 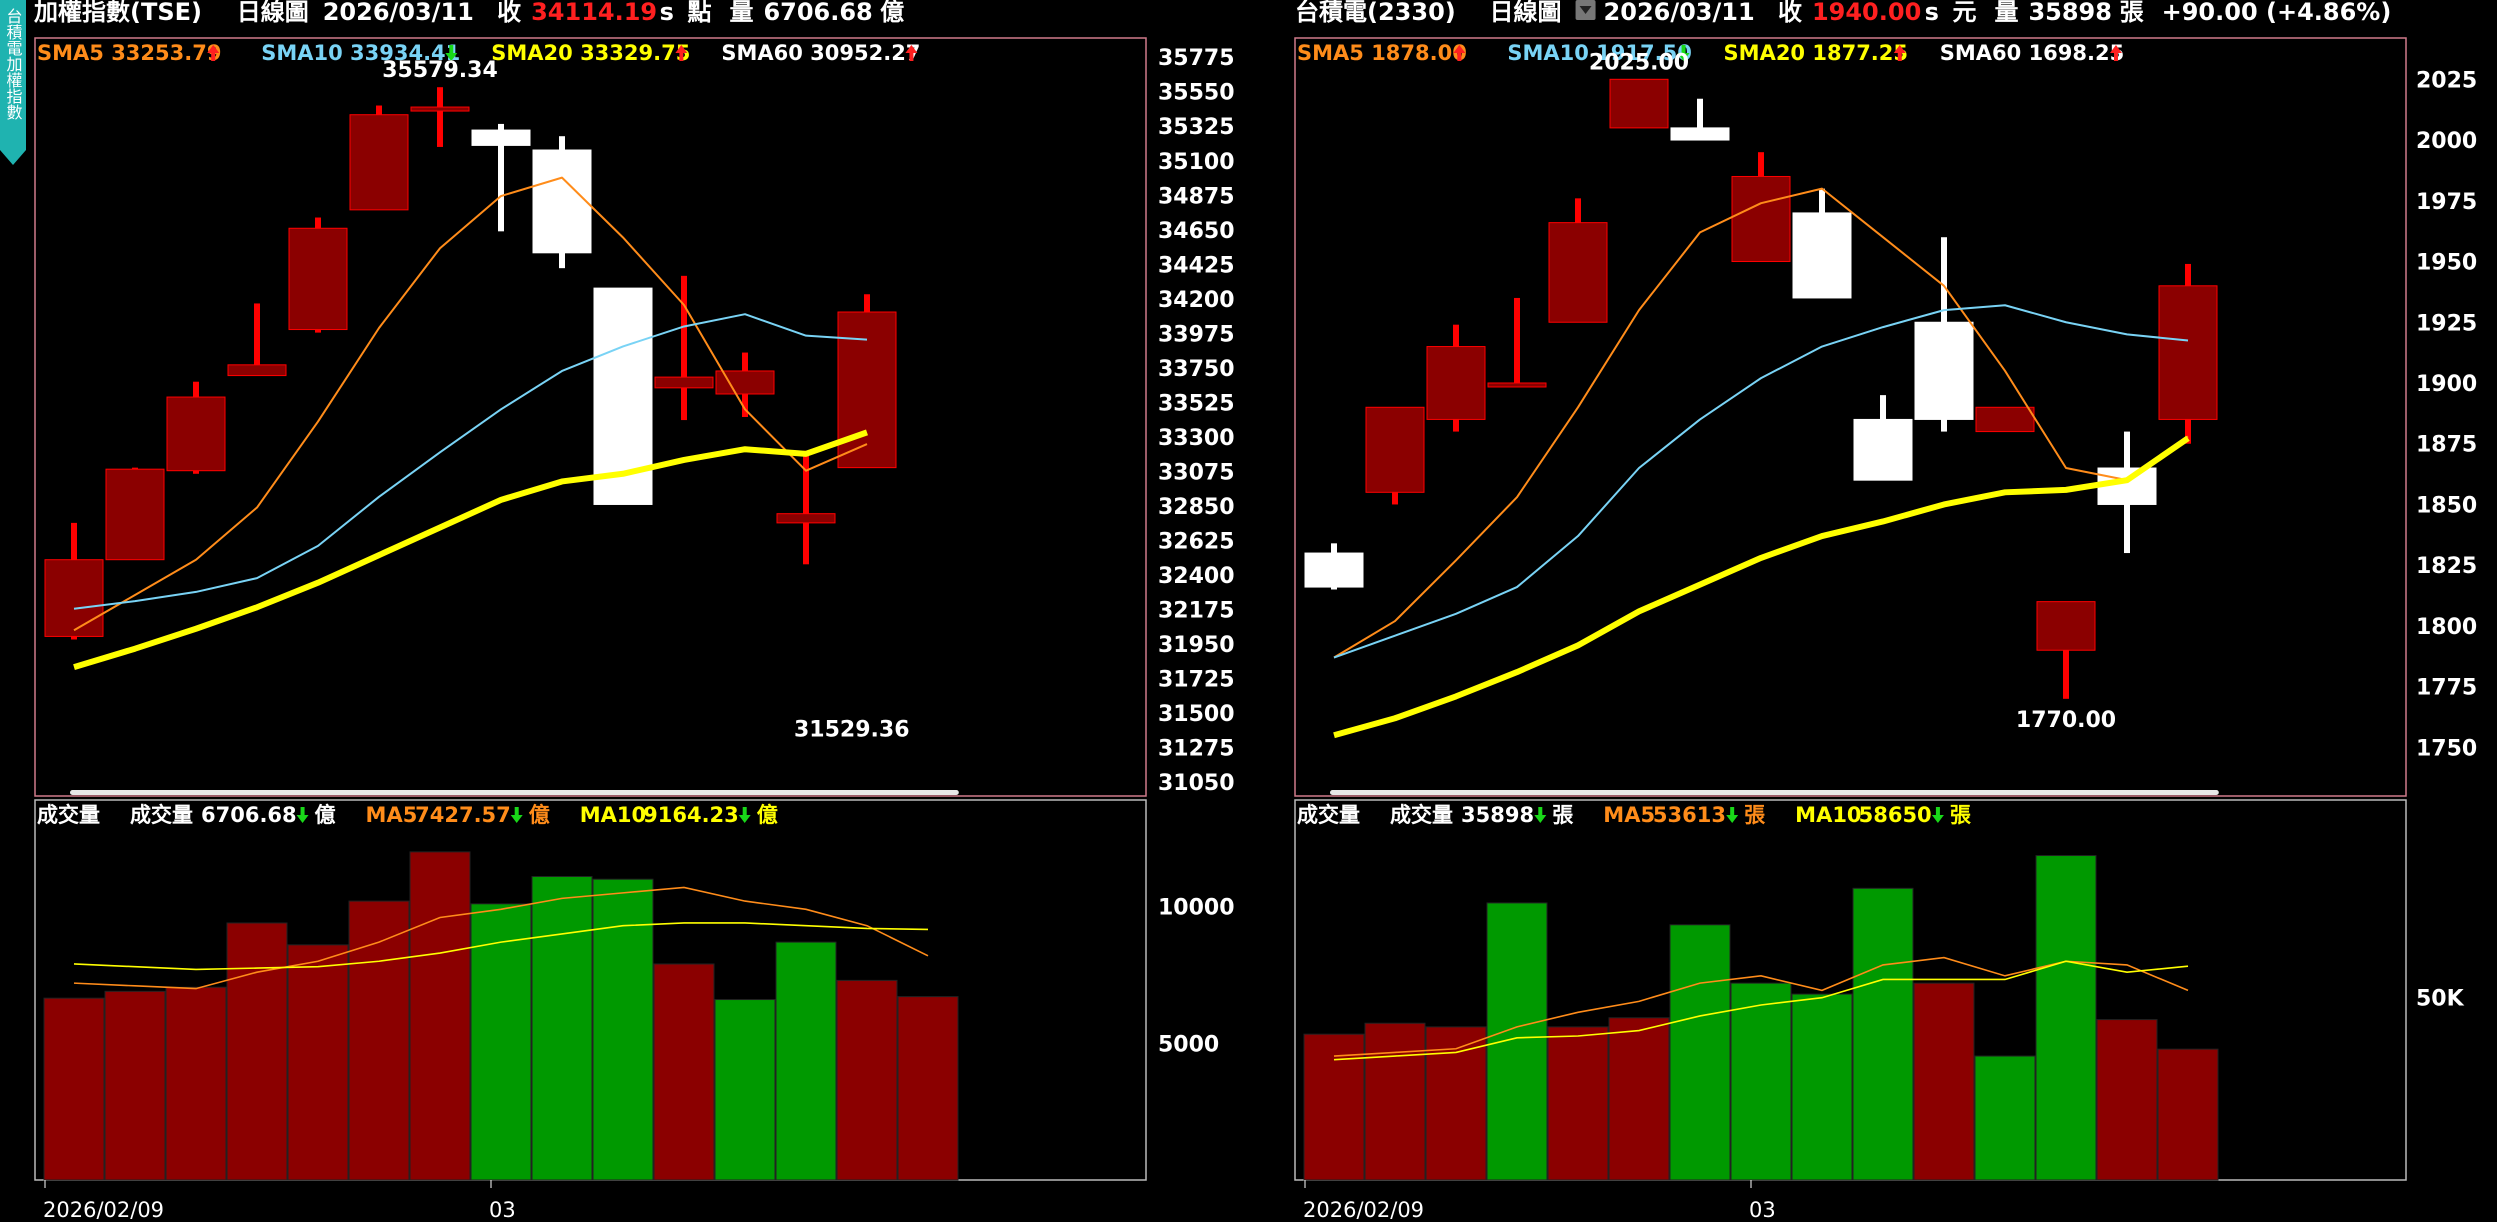 What do you see at coordinates (1375, 13) in the screenshot?
I see `symbol-name: 台積電(2330)` at bounding box center [1375, 13].